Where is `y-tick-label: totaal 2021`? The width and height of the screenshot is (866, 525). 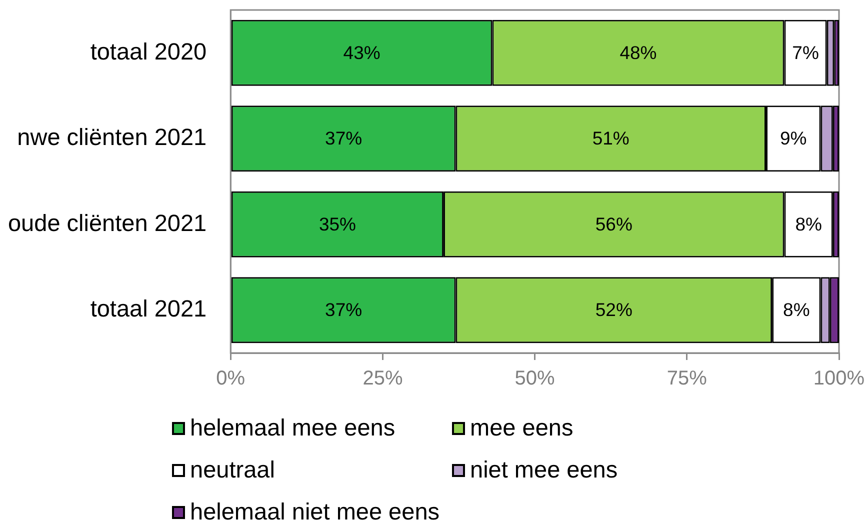 y-tick-label: totaal 2021 is located at coordinates (148, 309).